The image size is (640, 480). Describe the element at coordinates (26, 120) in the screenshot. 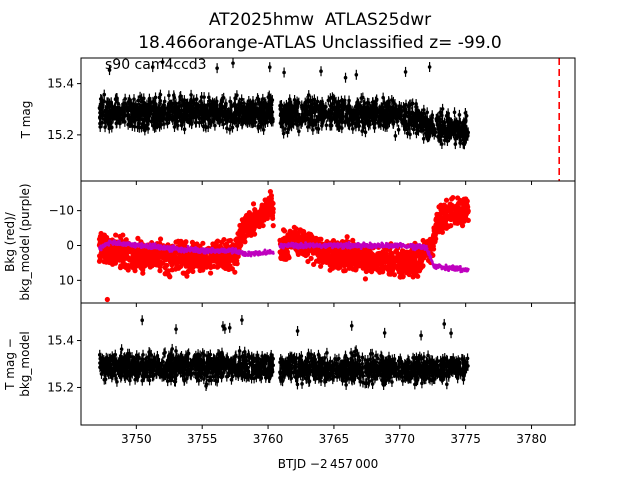

I see `y-axis-label: T mag` at that location.